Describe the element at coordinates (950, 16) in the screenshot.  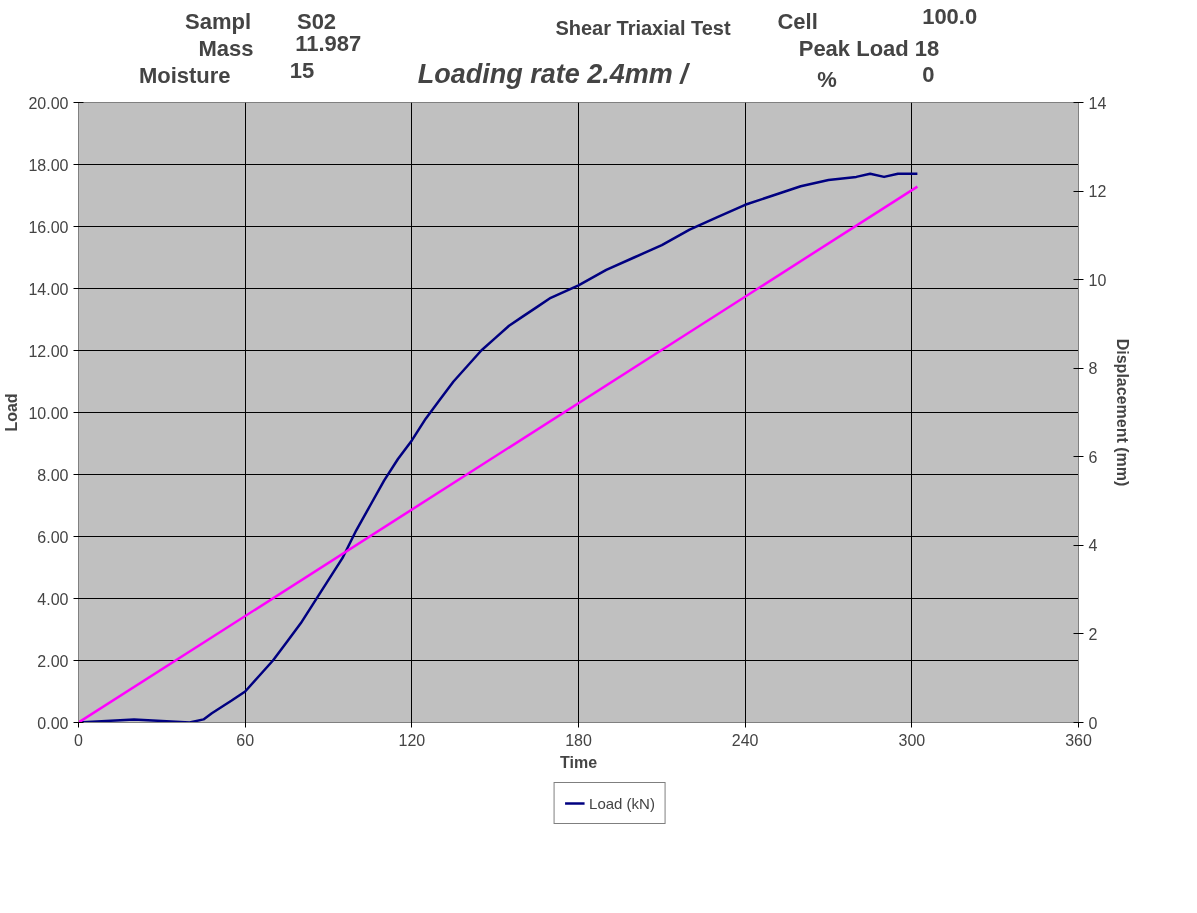
I see `text: 100.0` at that location.